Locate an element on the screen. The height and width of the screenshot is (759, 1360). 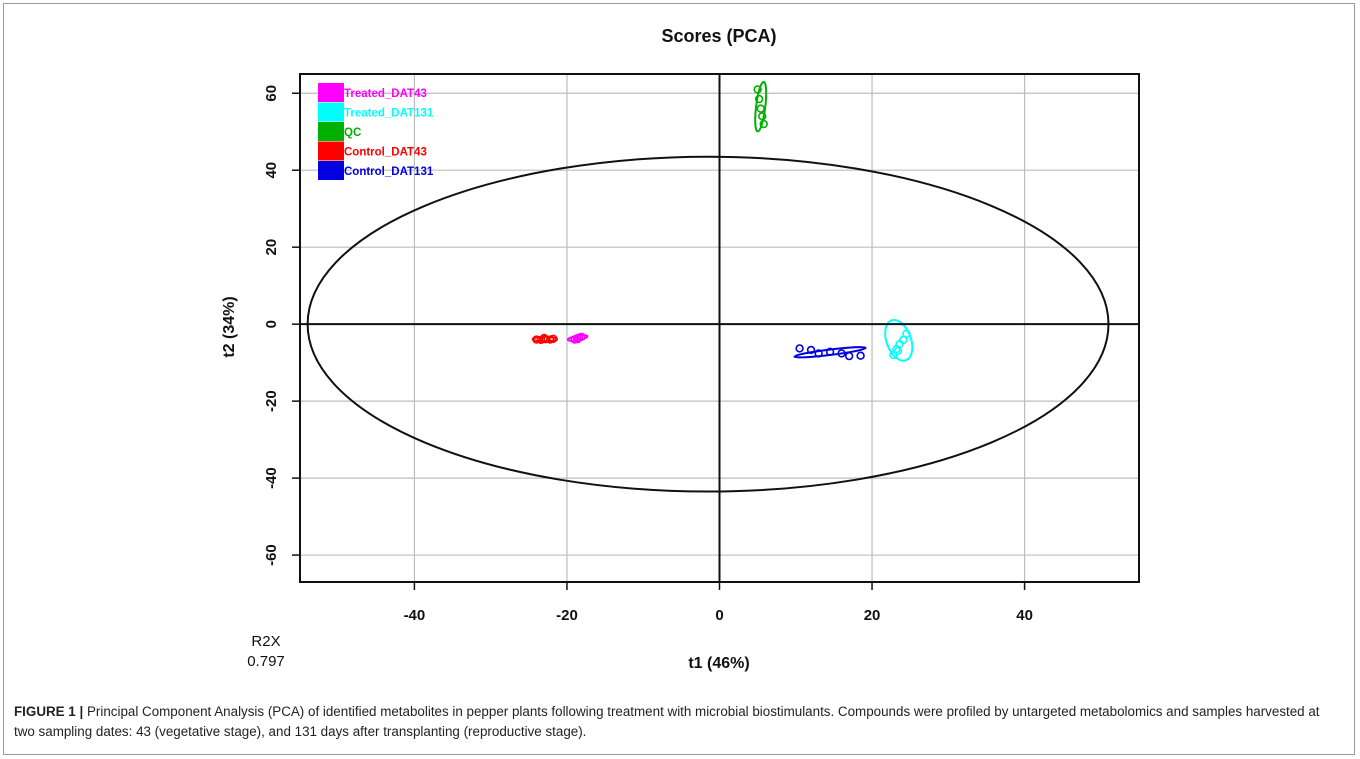
series-treated-dat131 is located at coordinates (899, 340).